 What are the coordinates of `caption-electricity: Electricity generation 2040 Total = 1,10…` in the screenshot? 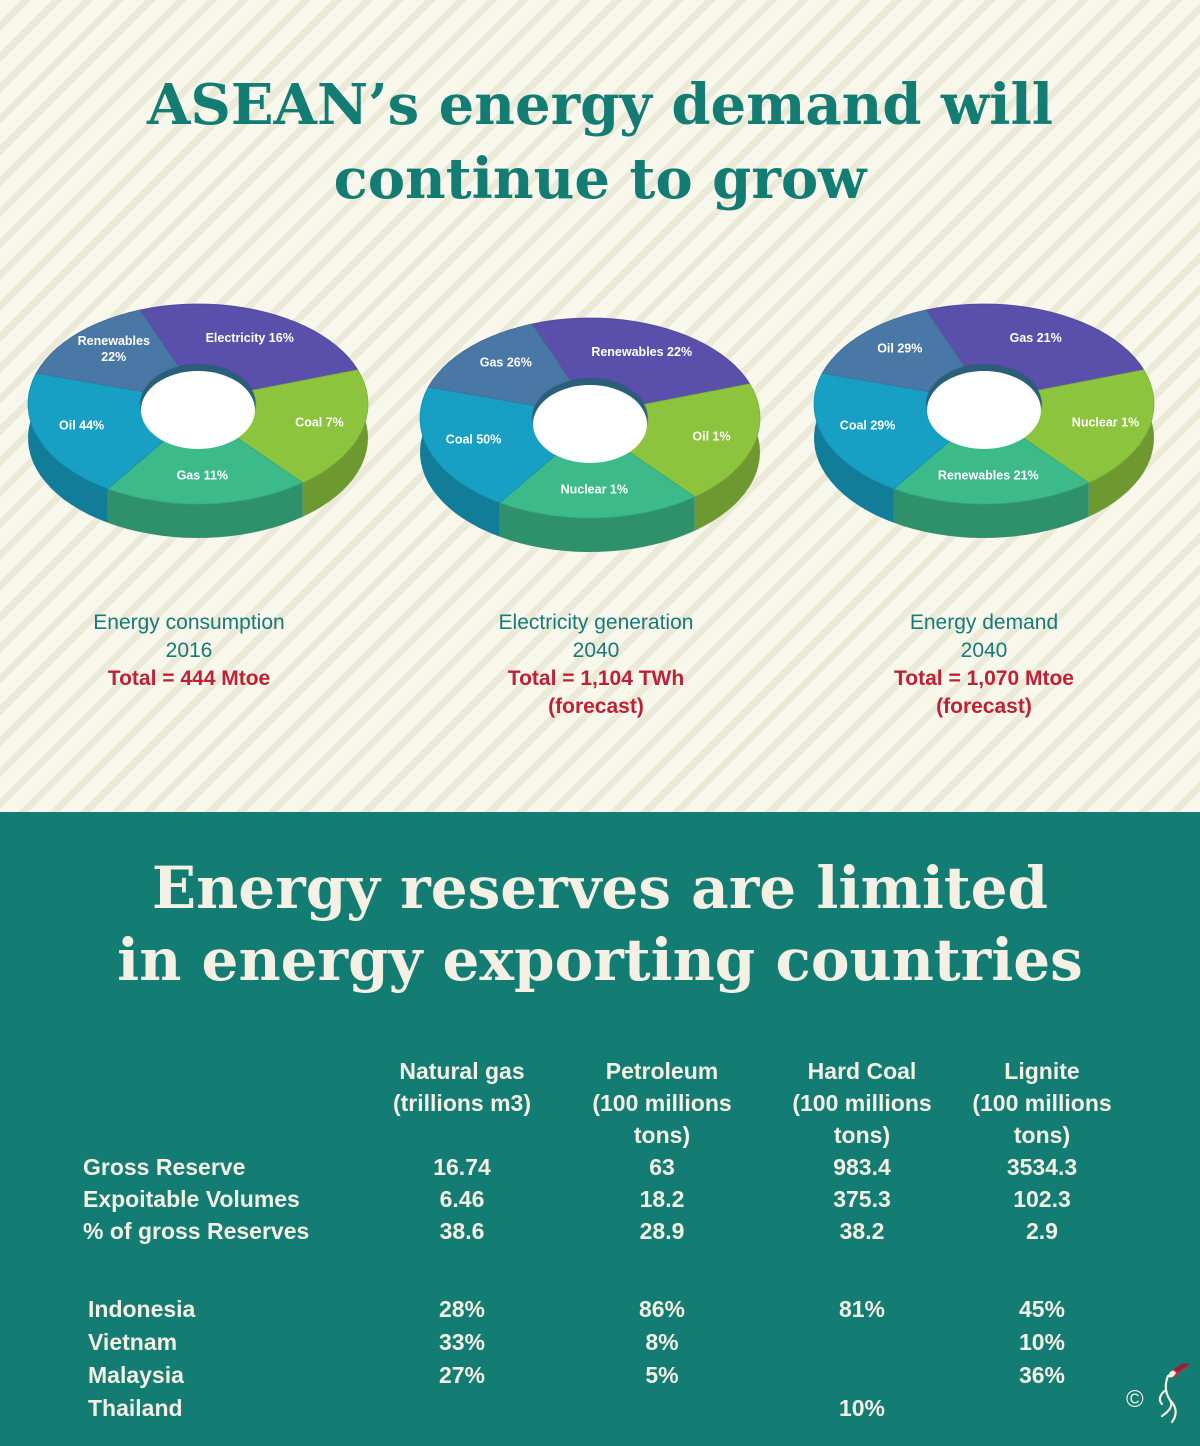 It's located at (596, 665).